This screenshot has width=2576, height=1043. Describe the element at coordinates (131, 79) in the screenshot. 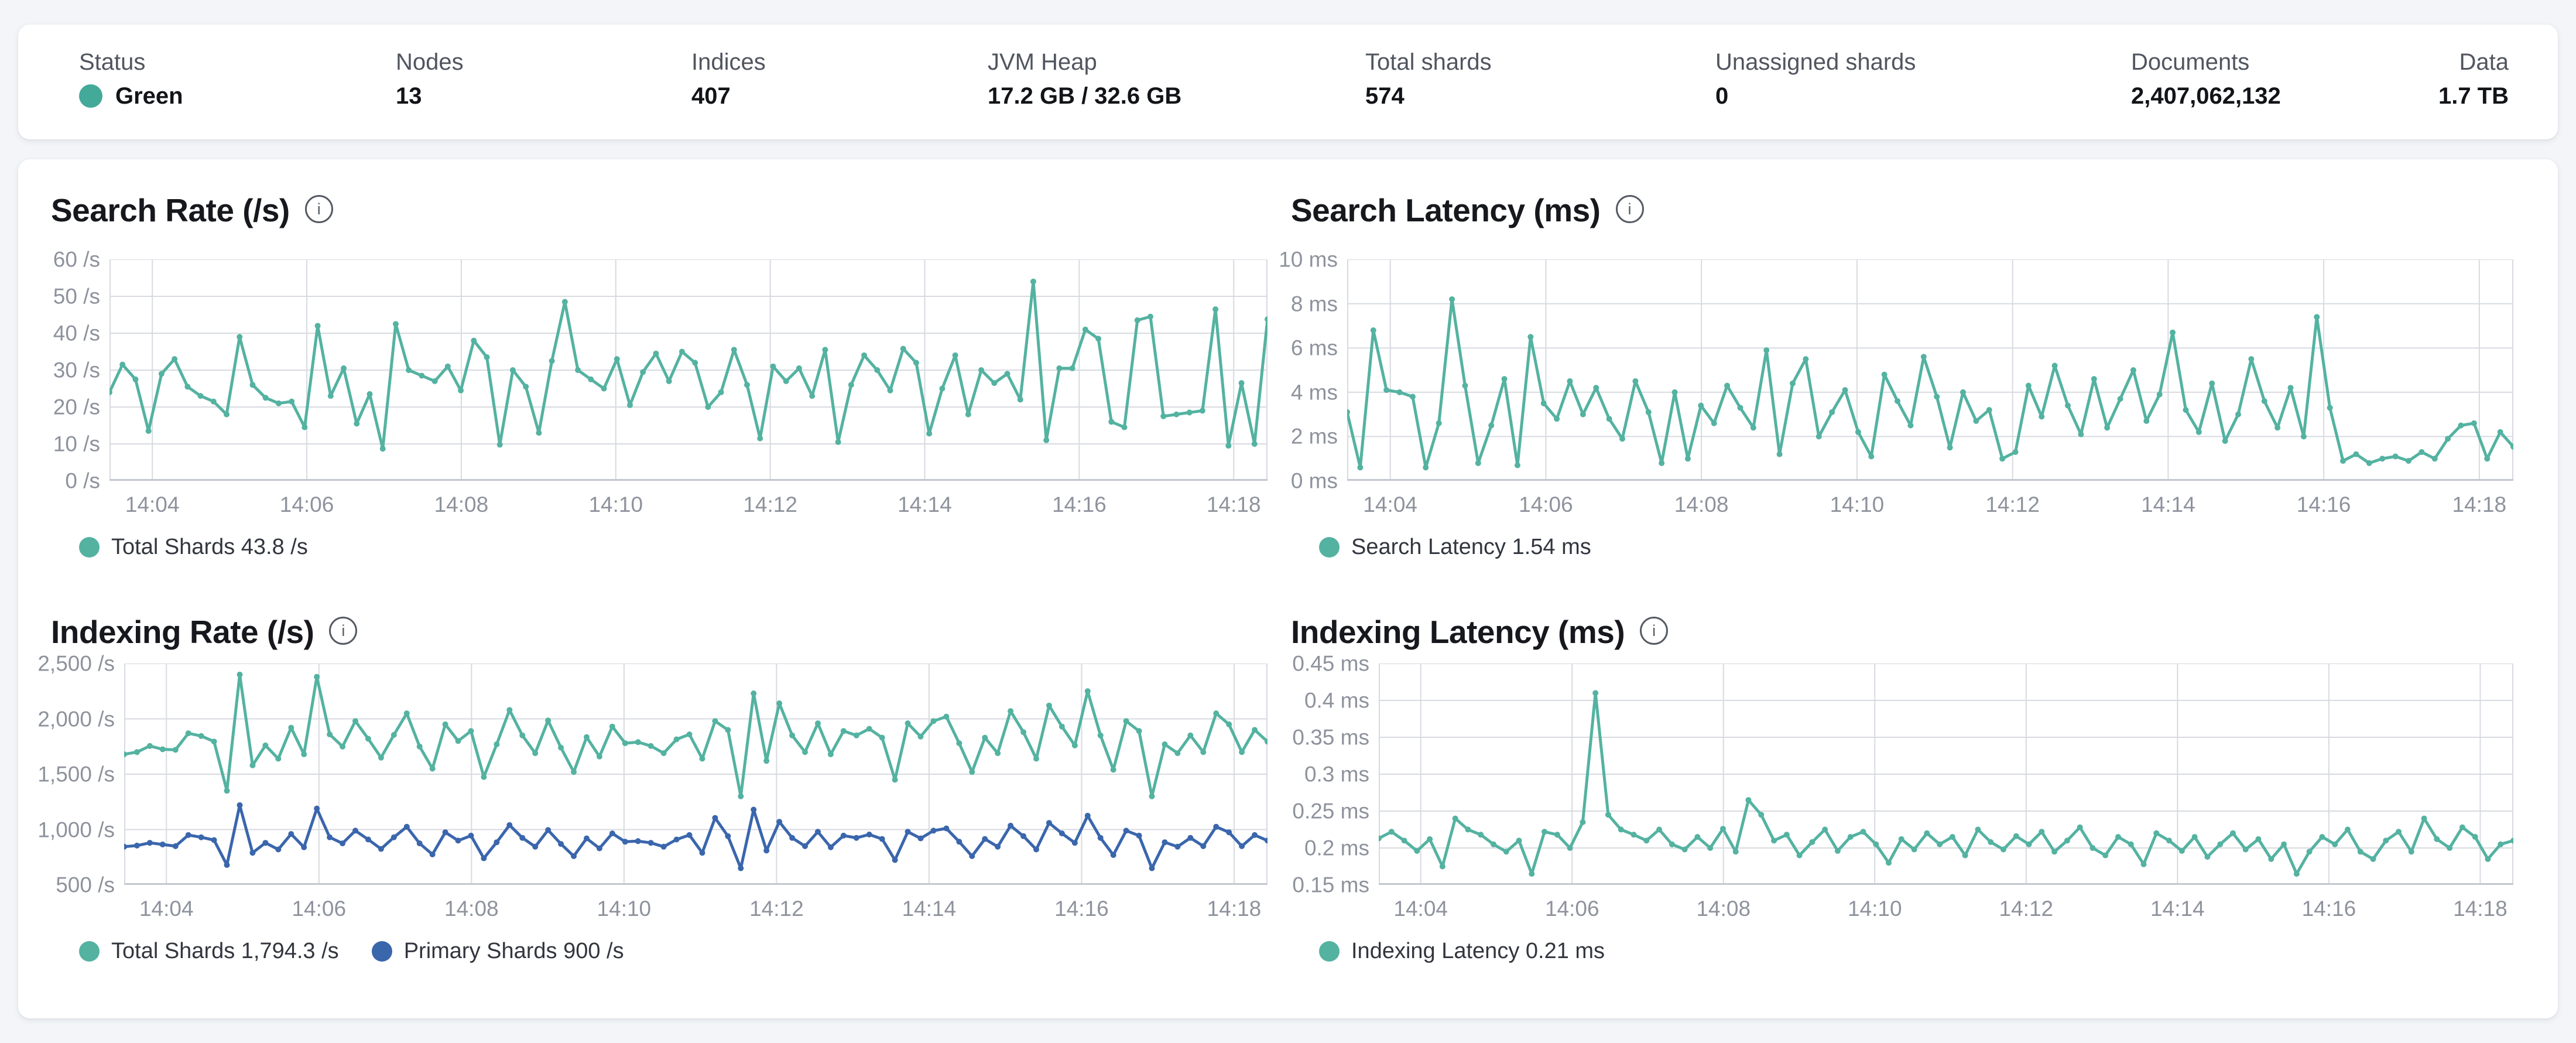

I see `stat-status: Status Green` at that location.